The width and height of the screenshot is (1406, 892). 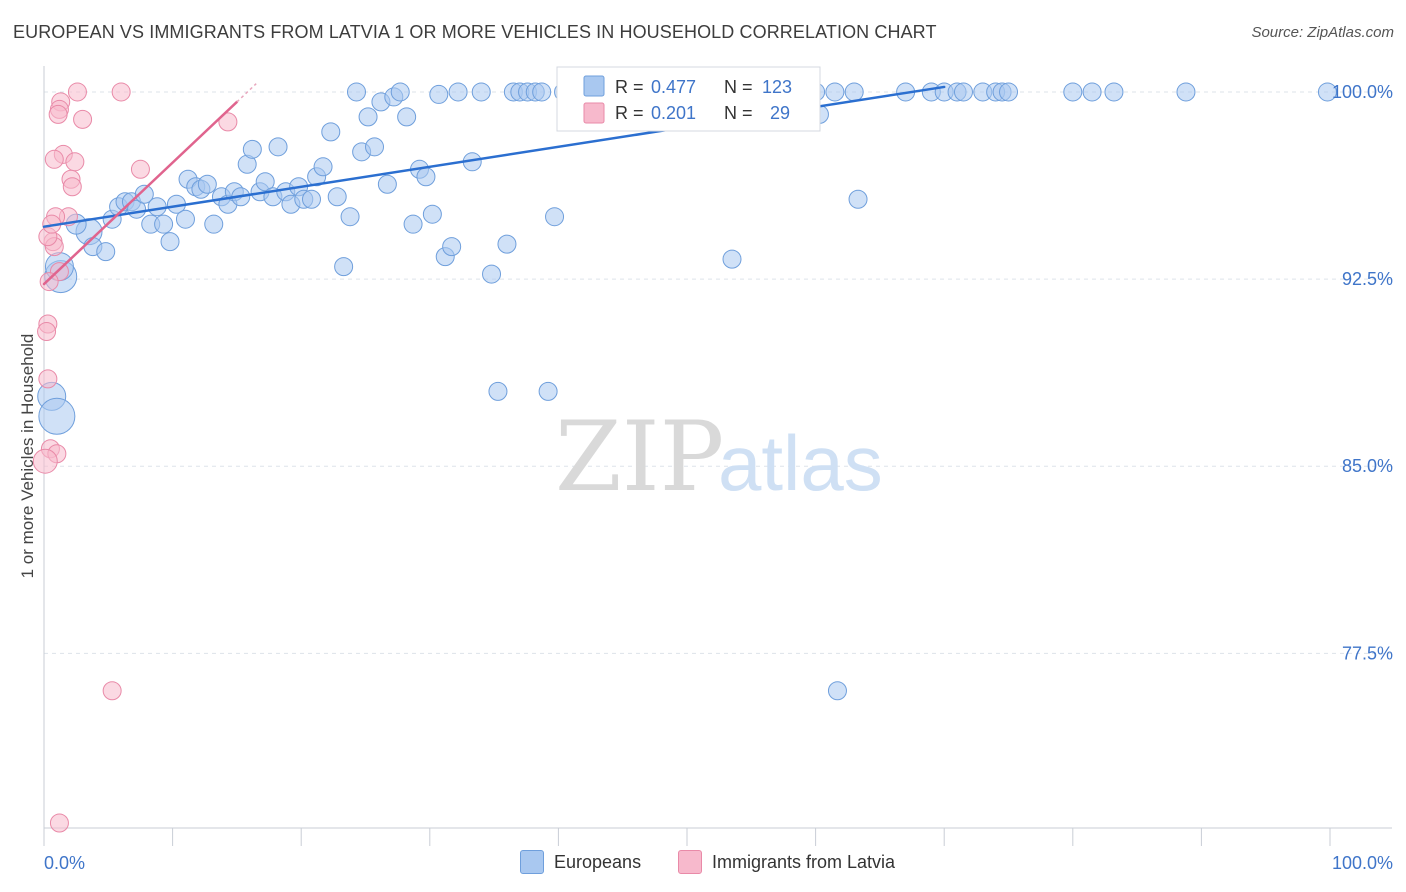 I want to click on trend-line-latvia, so click(x=140, y=193).